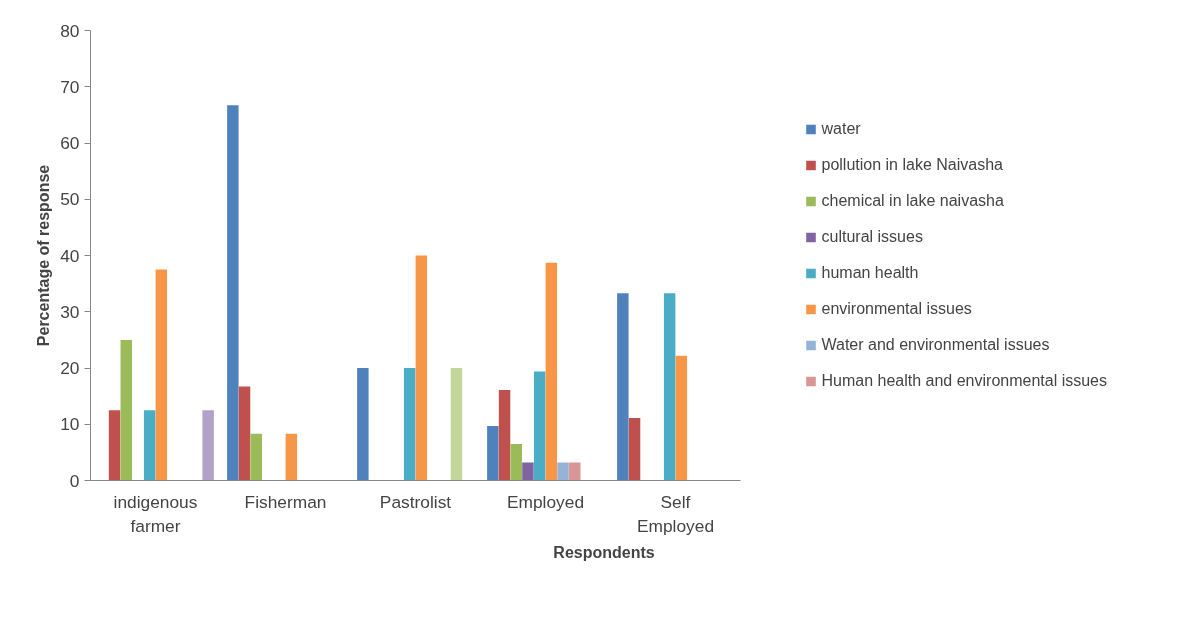  Describe the element at coordinates (872, 237) in the screenshot. I see `legend-label: cultural issues` at that location.